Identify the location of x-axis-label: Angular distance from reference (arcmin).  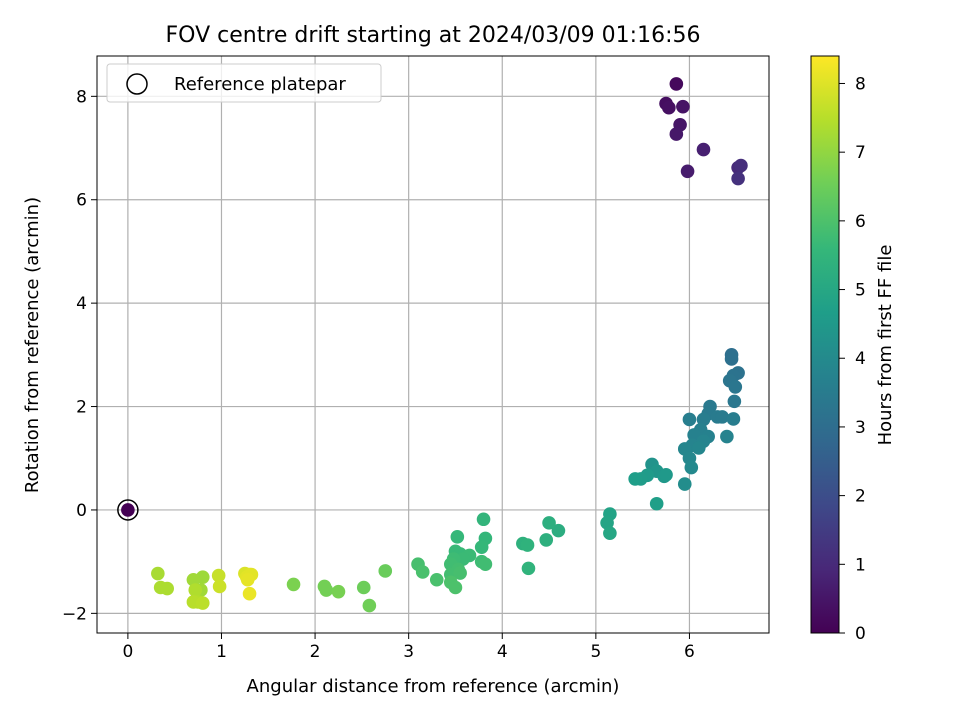
(433, 686).